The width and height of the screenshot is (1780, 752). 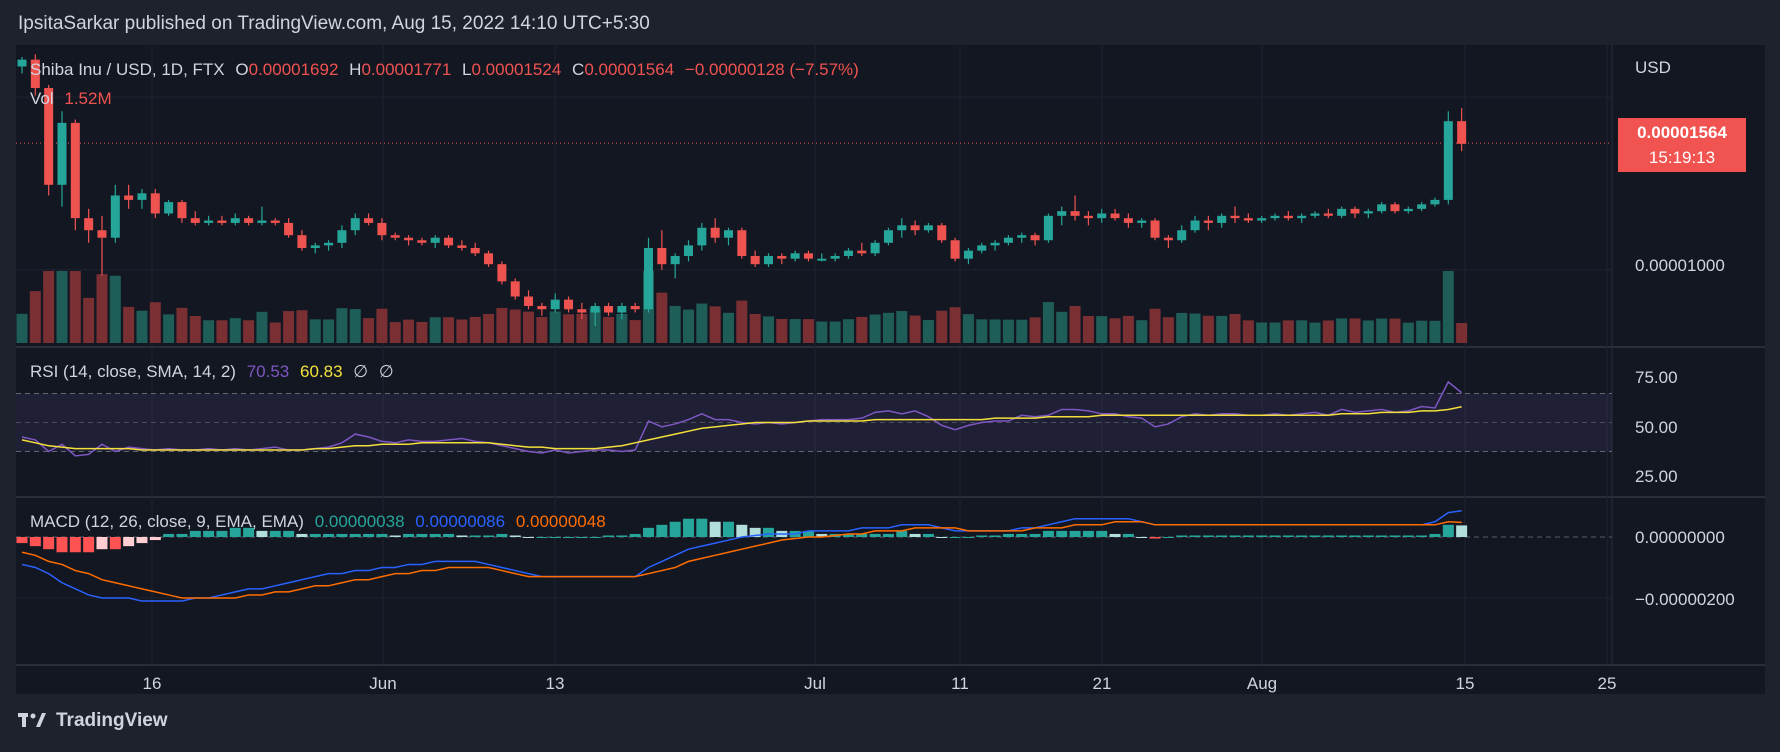 What do you see at coordinates (93, 721) in the screenshot?
I see `tradingview-logo: TradingView` at bounding box center [93, 721].